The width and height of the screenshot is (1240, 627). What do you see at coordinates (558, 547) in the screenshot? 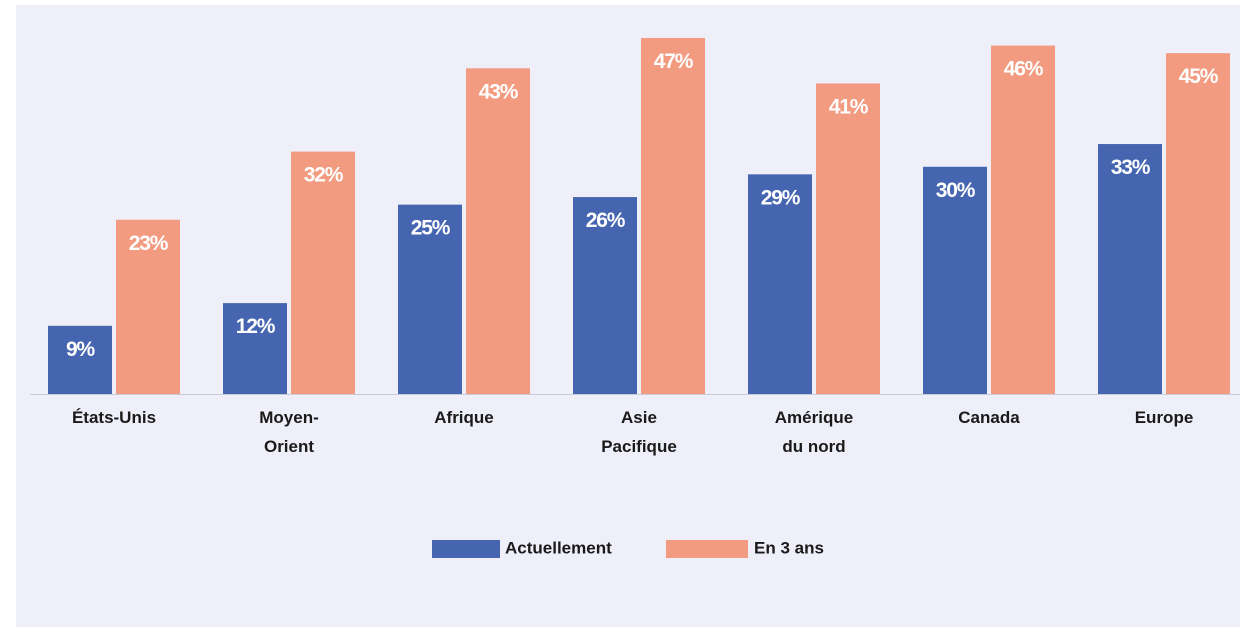
I see `legend-label: Actuellement` at bounding box center [558, 547].